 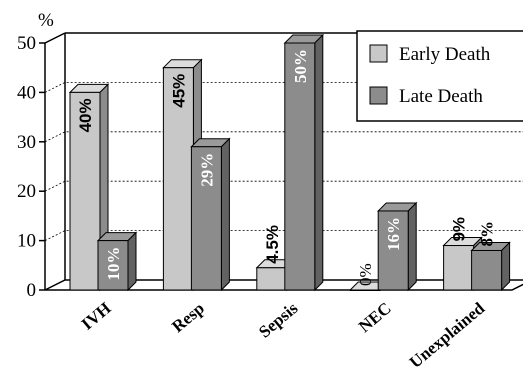 What do you see at coordinates (206, 170) in the screenshot?
I see `data-label-resp-late-death: 29%` at bounding box center [206, 170].